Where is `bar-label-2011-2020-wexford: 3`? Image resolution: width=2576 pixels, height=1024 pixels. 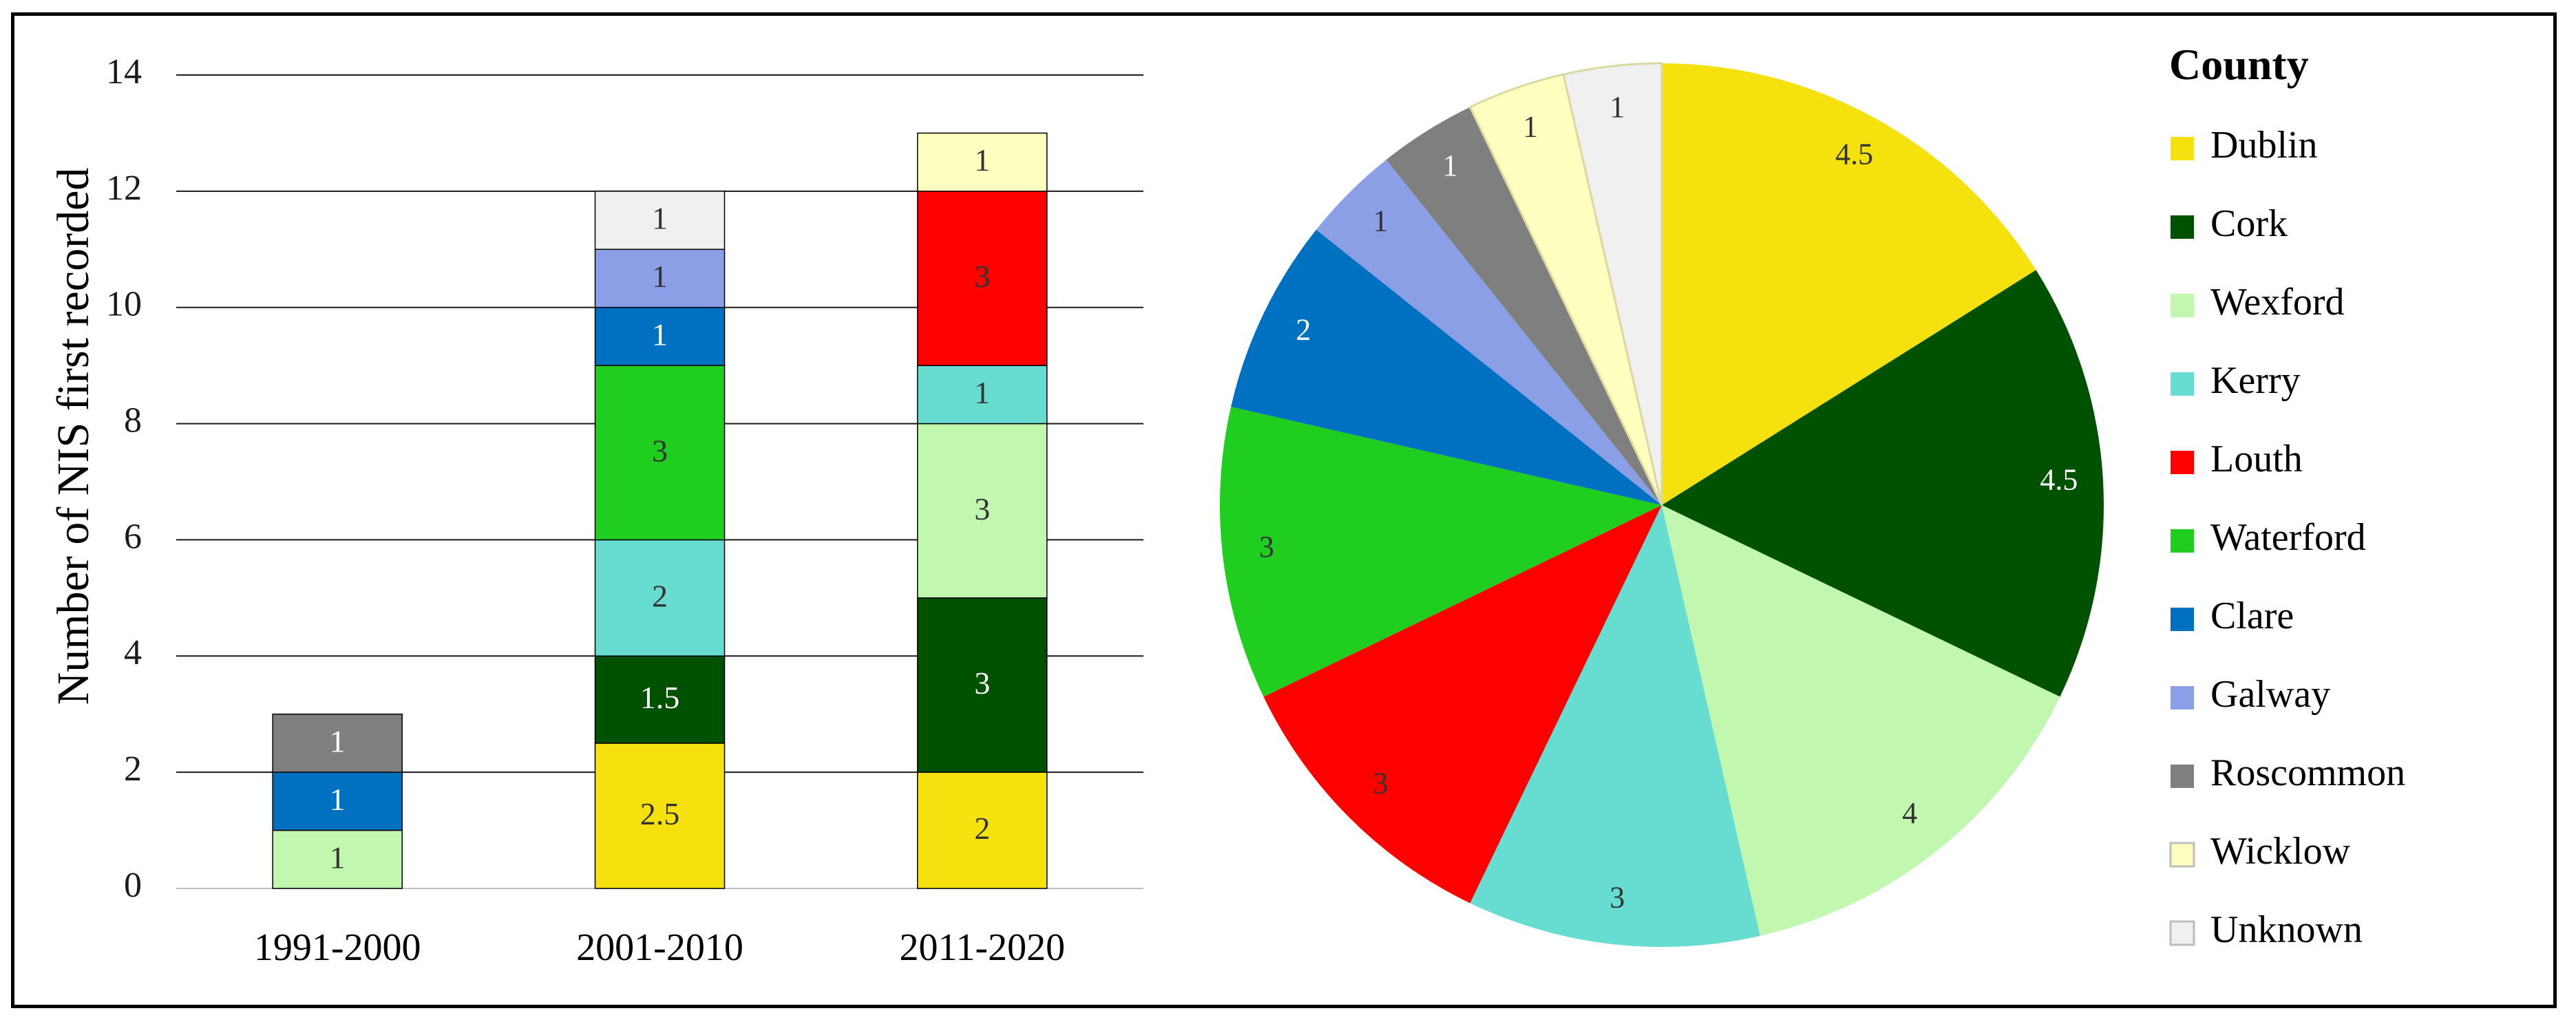 bar-label-2011-2020-wexford: 3 is located at coordinates (982, 509).